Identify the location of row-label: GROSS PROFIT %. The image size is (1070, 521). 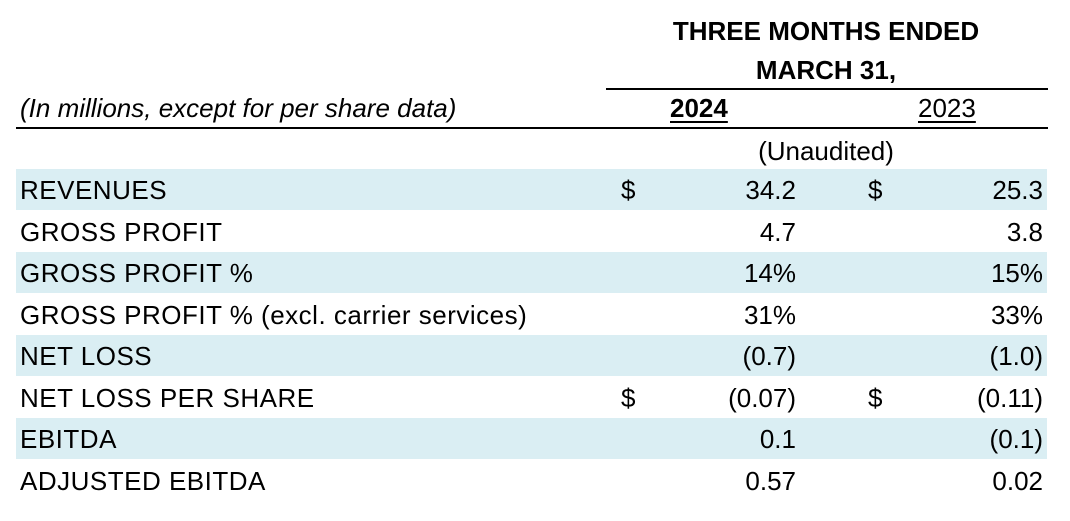
(137, 273).